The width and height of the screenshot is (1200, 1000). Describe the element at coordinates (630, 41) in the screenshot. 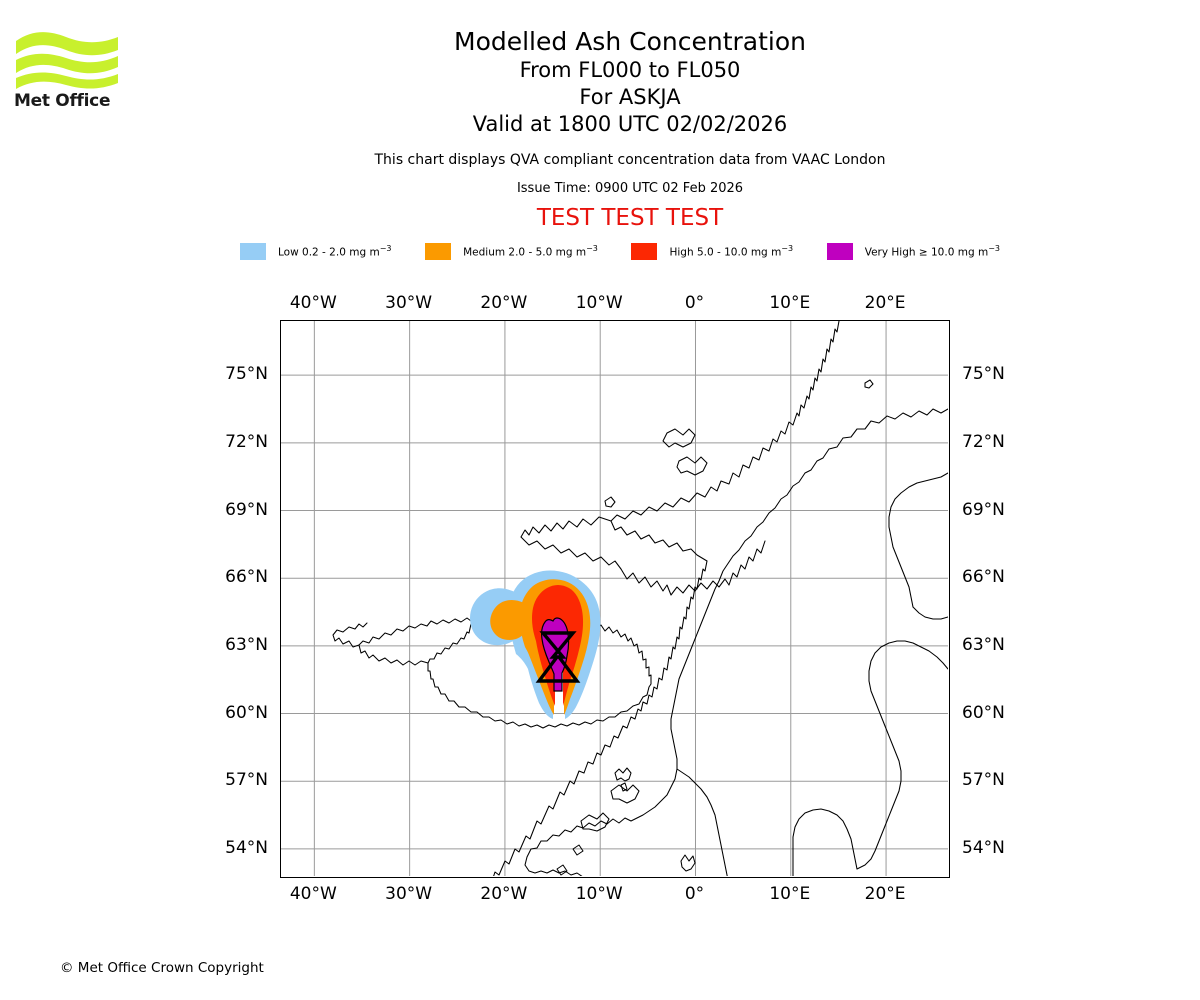

I see `page-title: Modelled Ash Concentration` at that location.